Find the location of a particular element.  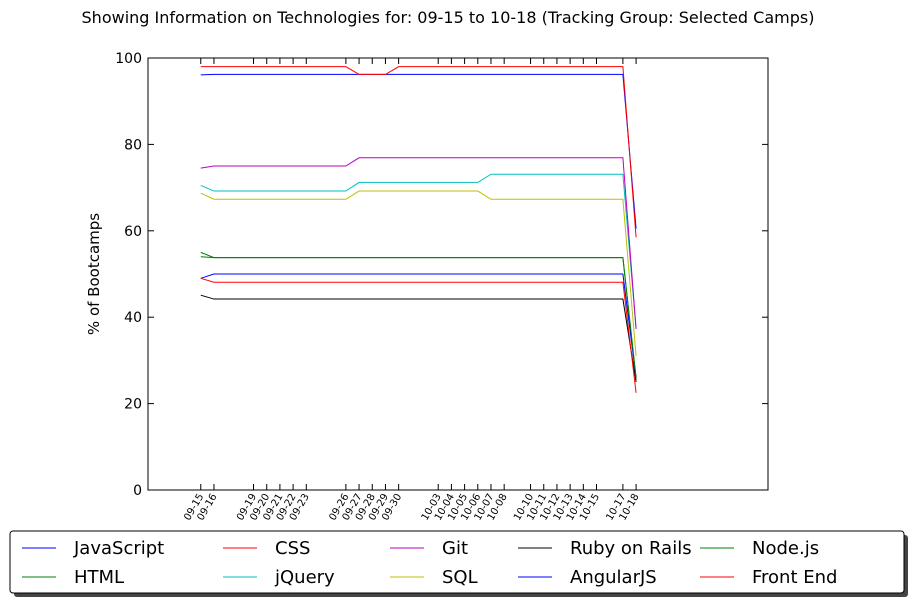

series-line-git is located at coordinates (418, 243).